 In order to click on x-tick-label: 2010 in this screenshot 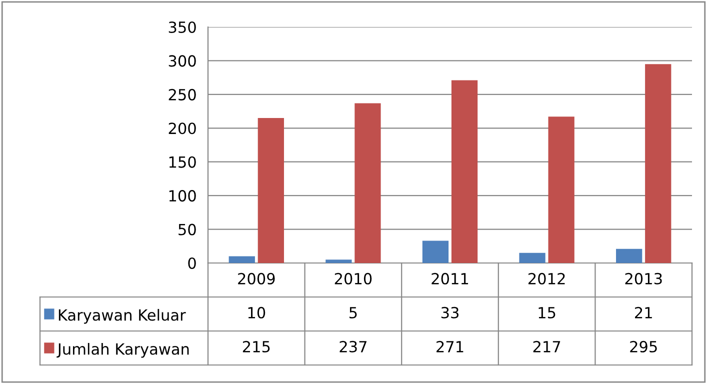, I will do `click(353, 278)`.